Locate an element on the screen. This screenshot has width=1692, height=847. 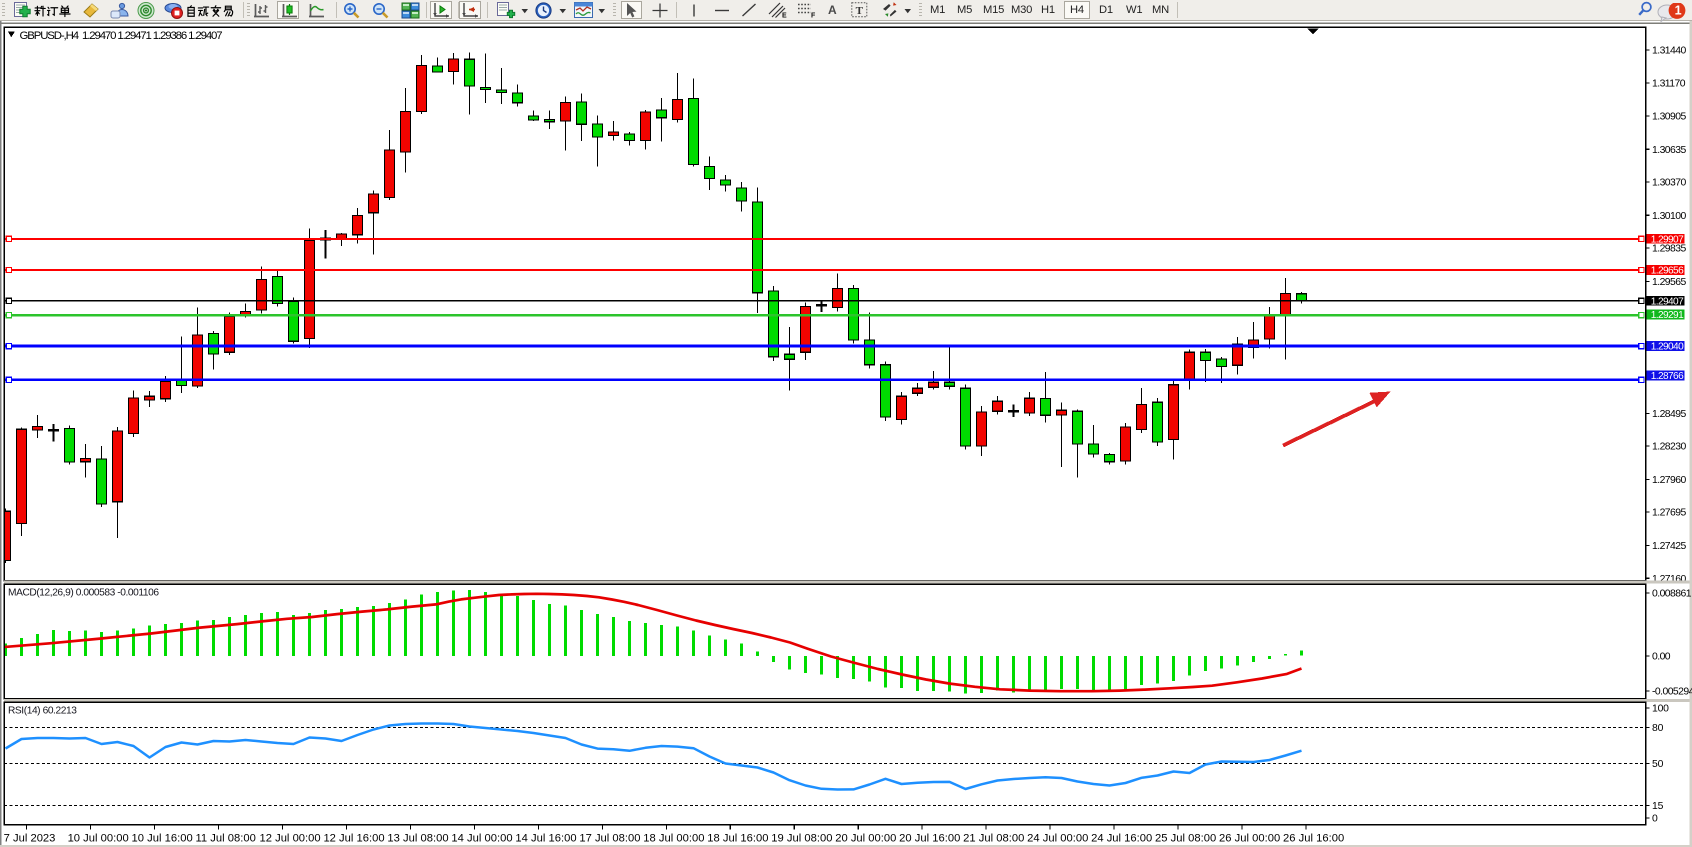
svg-text: 11 Jul 08:00 is located at coordinates (226, 839).